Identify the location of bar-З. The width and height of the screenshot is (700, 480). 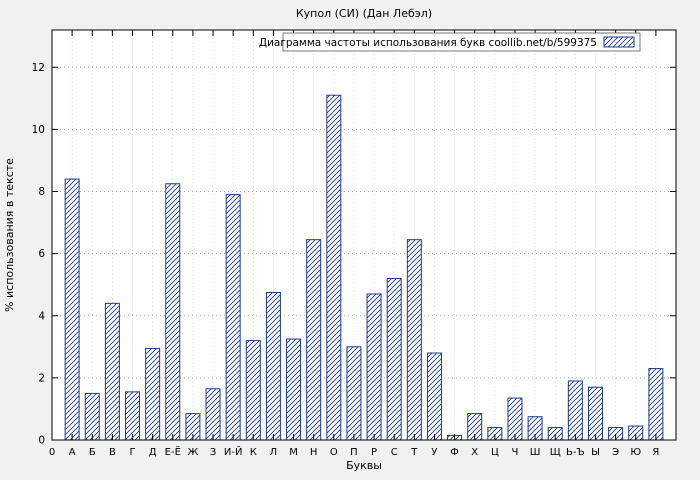
(213, 414).